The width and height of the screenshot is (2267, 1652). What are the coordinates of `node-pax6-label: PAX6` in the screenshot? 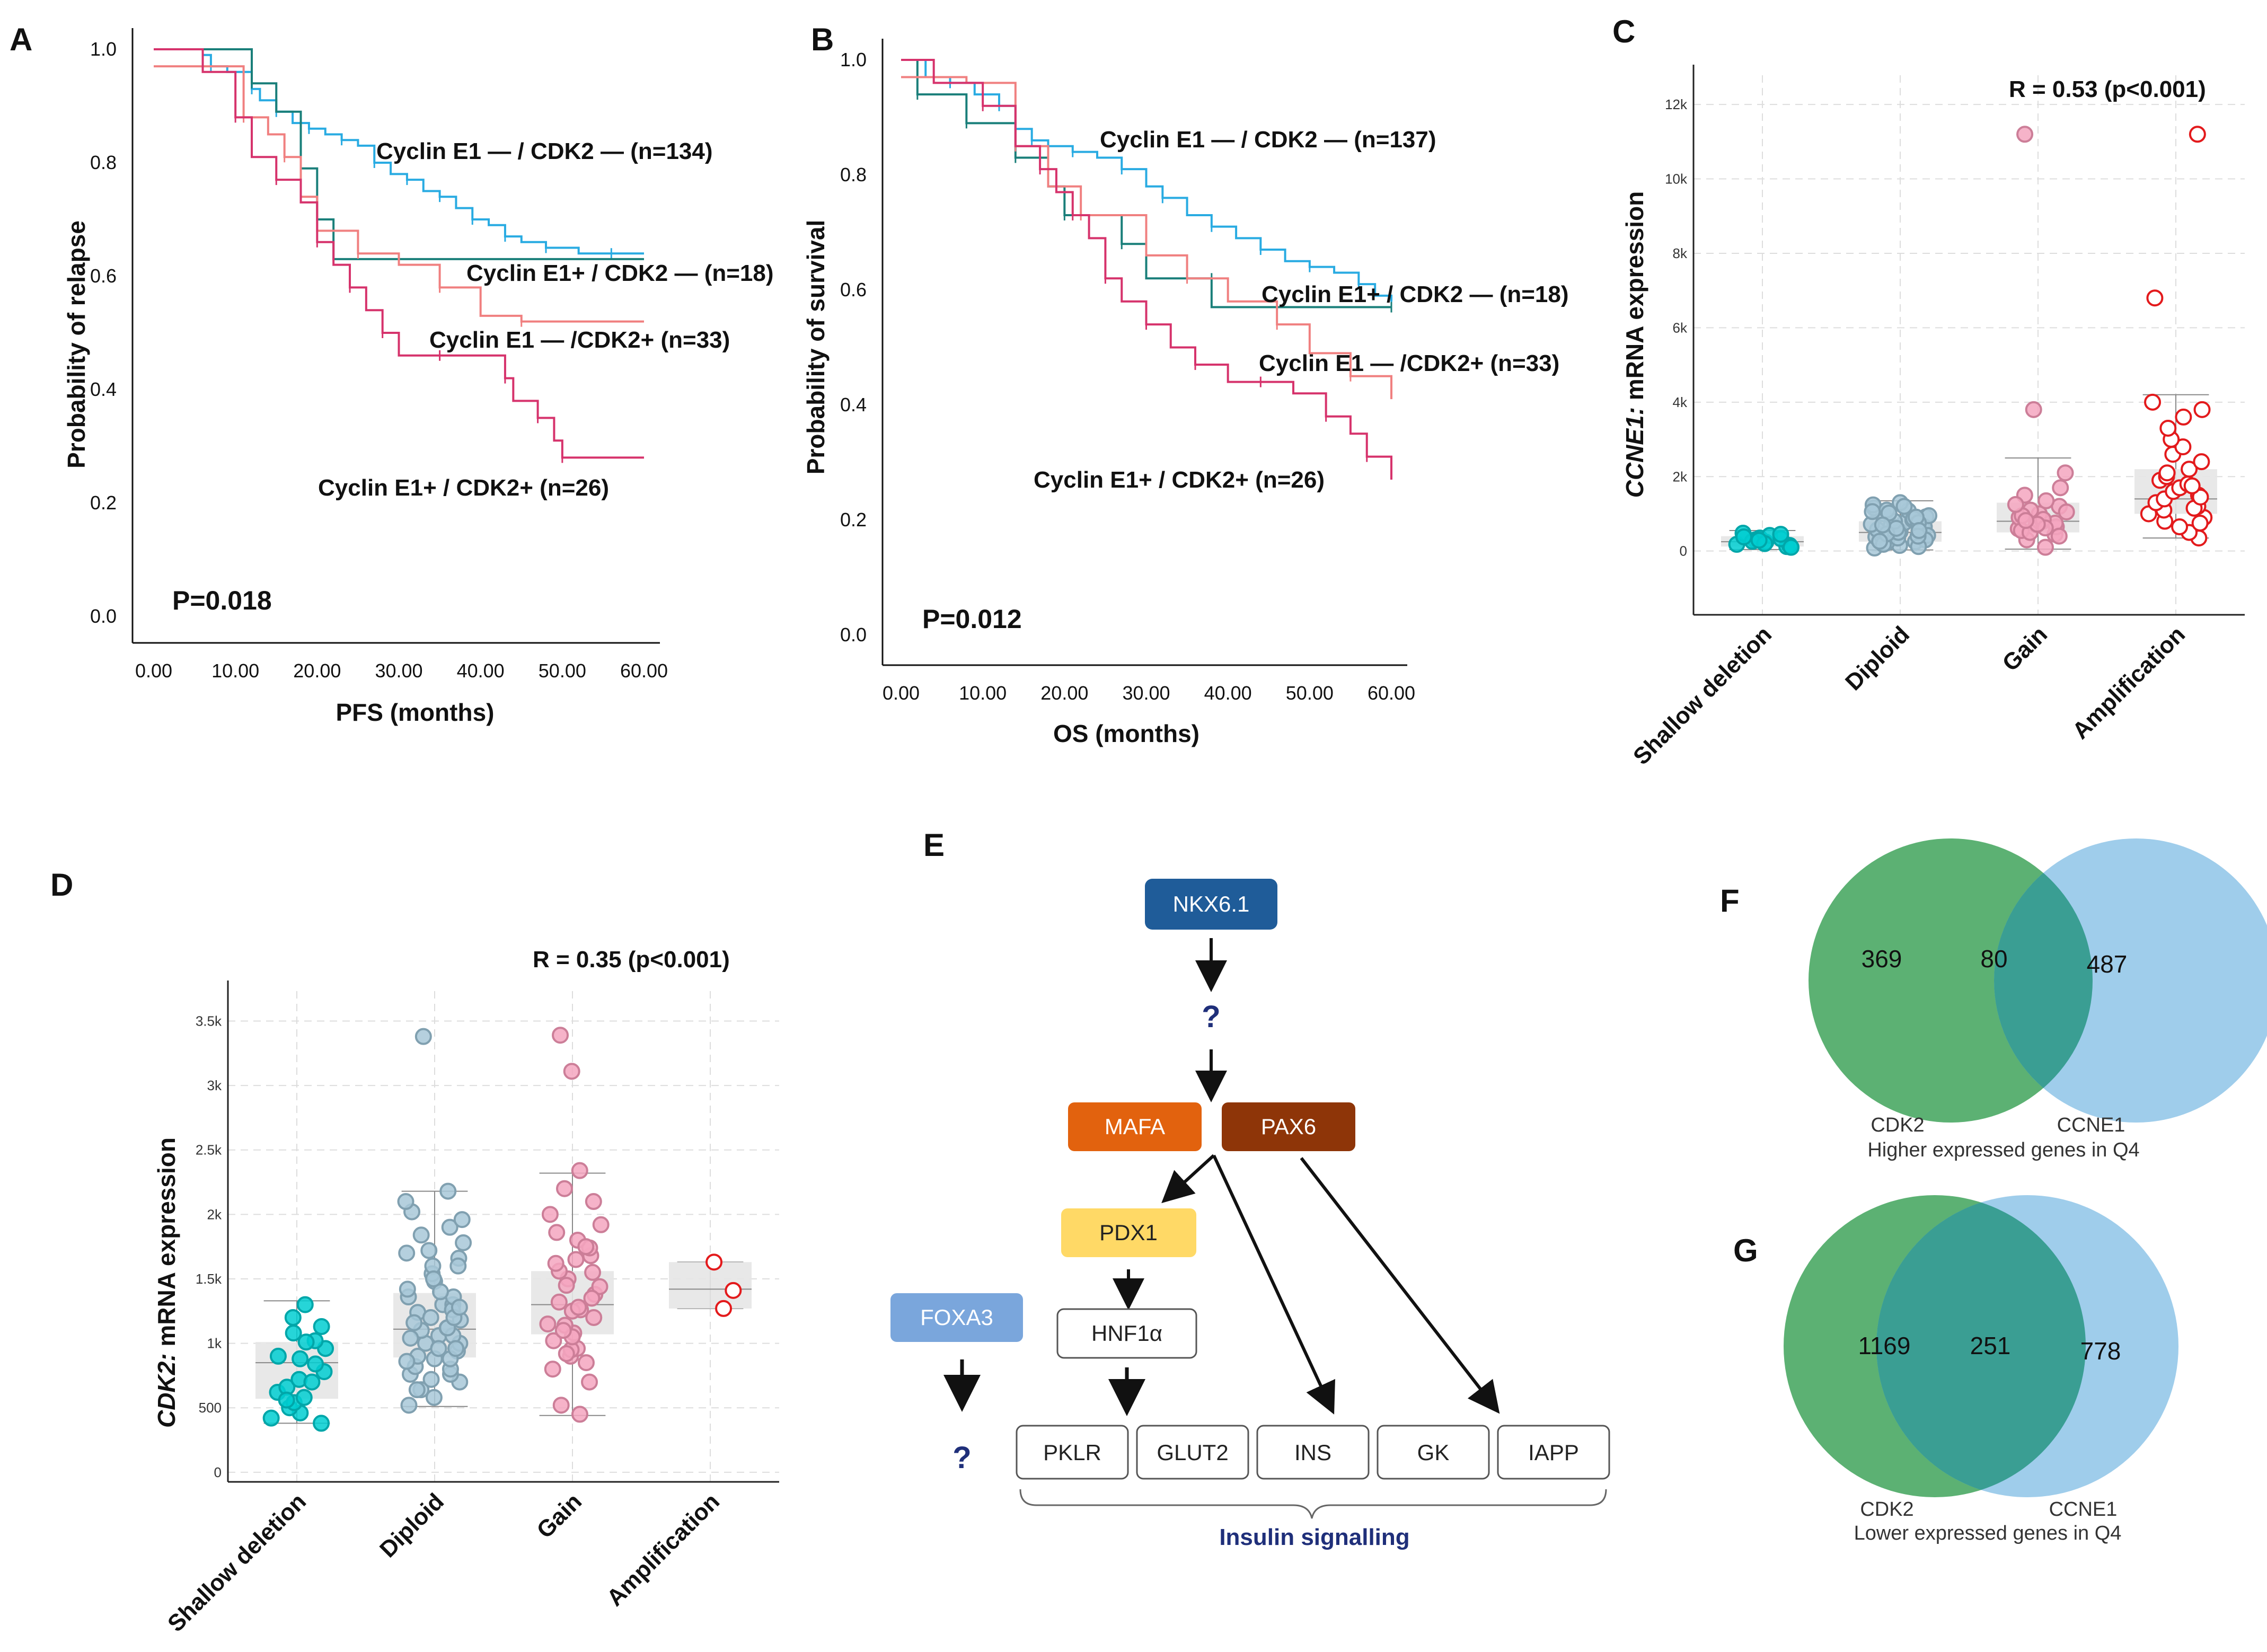 It's located at (1288, 1126).